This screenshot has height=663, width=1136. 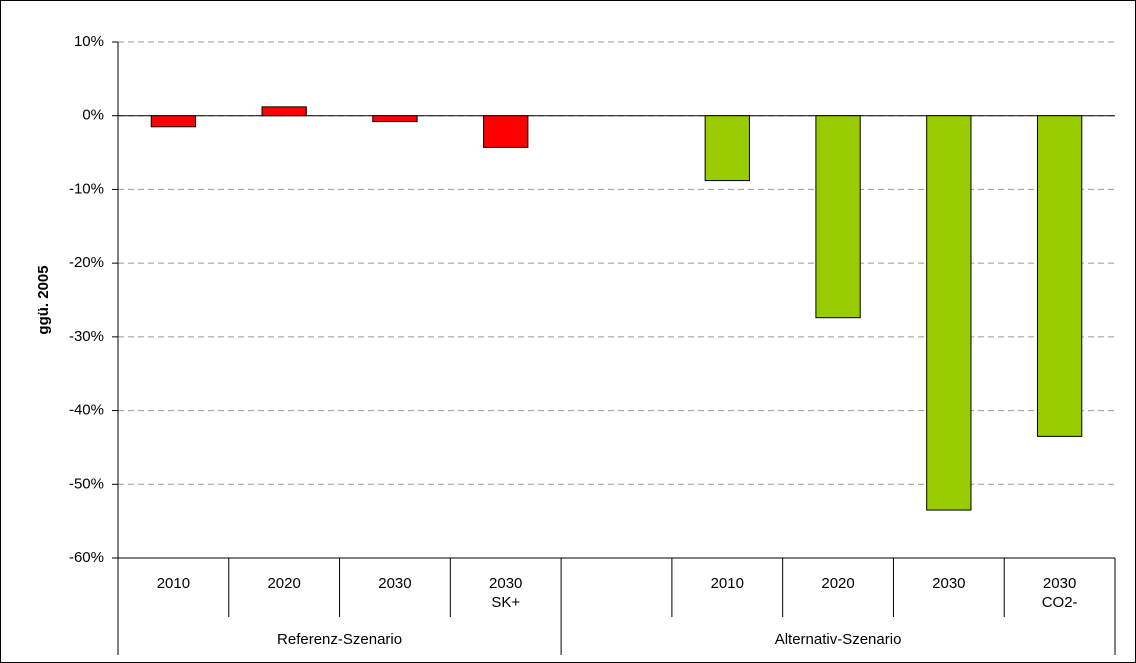 What do you see at coordinates (506, 593) in the screenshot?
I see `x-tick-label: 2030 SK+` at bounding box center [506, 593].